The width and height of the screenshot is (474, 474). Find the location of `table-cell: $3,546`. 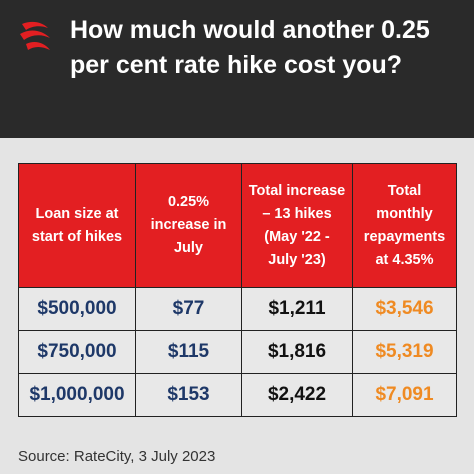

table-cell: $3,546 is located at coordinates (404, 309).